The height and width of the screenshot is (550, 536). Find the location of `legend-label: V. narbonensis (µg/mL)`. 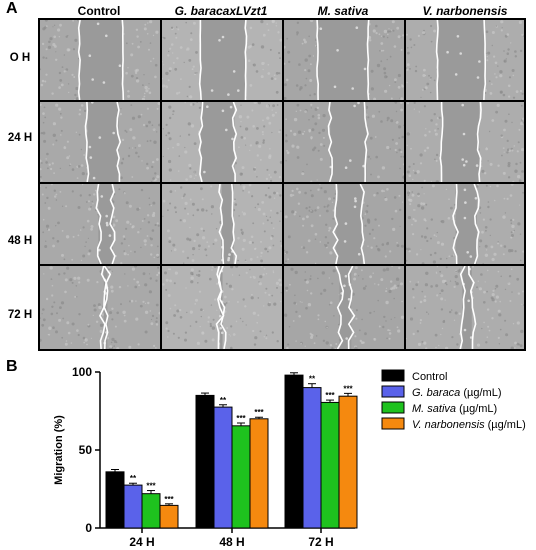

legend-label: V. narbonensis (µg/mL) is located at coordinates (469, 425).